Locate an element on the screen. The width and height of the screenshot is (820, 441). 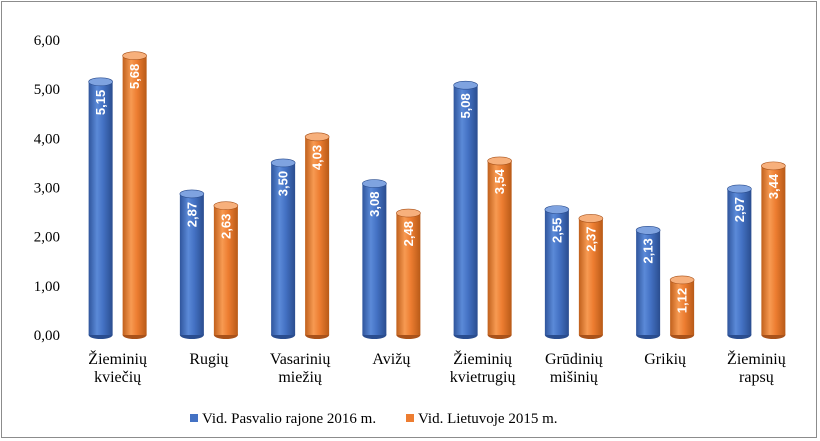
y-tick-label: 3,00 is located at coordinates (47, 189).